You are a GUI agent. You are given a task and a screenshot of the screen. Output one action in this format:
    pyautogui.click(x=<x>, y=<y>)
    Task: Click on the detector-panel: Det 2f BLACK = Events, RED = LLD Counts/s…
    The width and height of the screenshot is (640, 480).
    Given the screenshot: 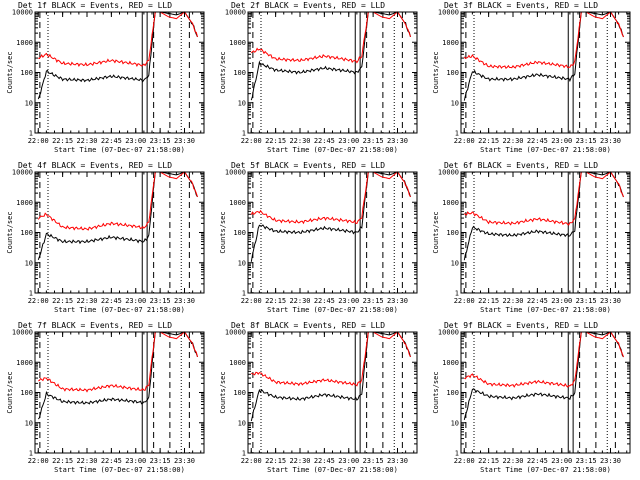 What is the action you would take?
    pyautogui.click(x=319, y=80)
    